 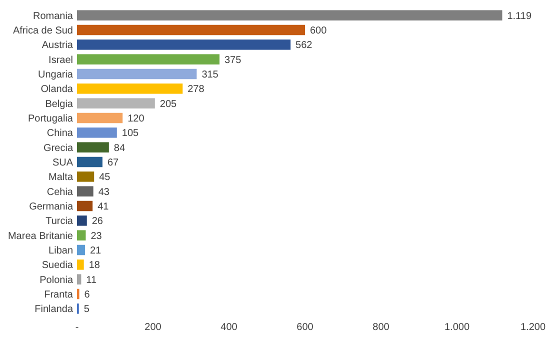 What do you see at coordinates (381, 327) in the screenshot?
I see `x-tick-label: 800` at bounding box center [381, 327].